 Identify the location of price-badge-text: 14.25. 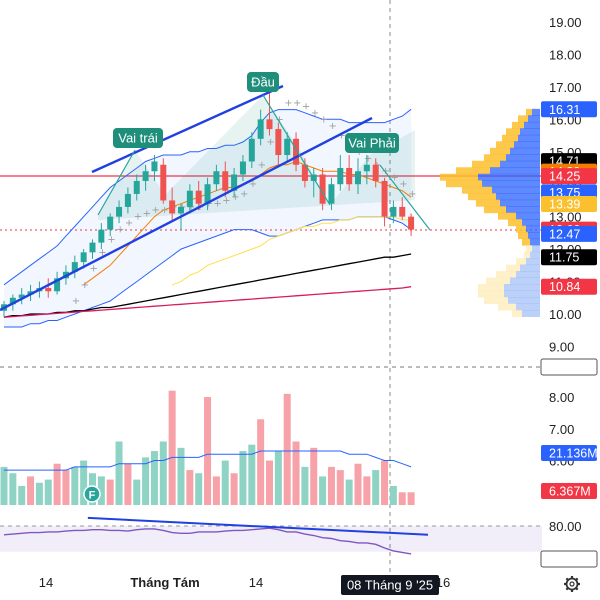
(564, 177).